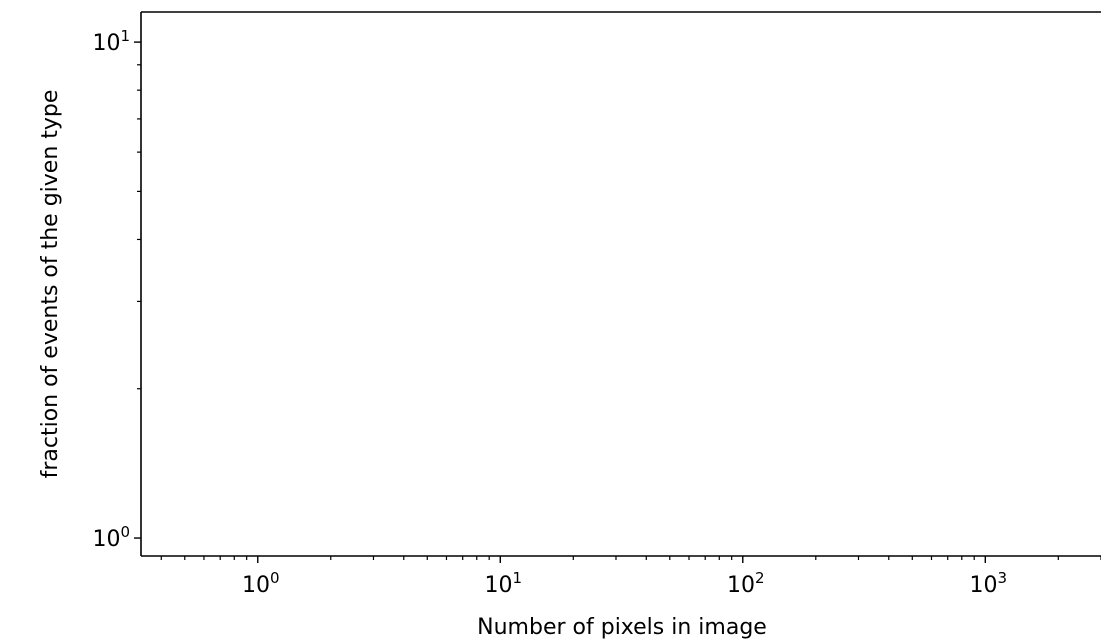 Image resolution: width=1101 pixels, height=643 pixels. I want to click on x-tick-label: 10³, so click(989, 583).